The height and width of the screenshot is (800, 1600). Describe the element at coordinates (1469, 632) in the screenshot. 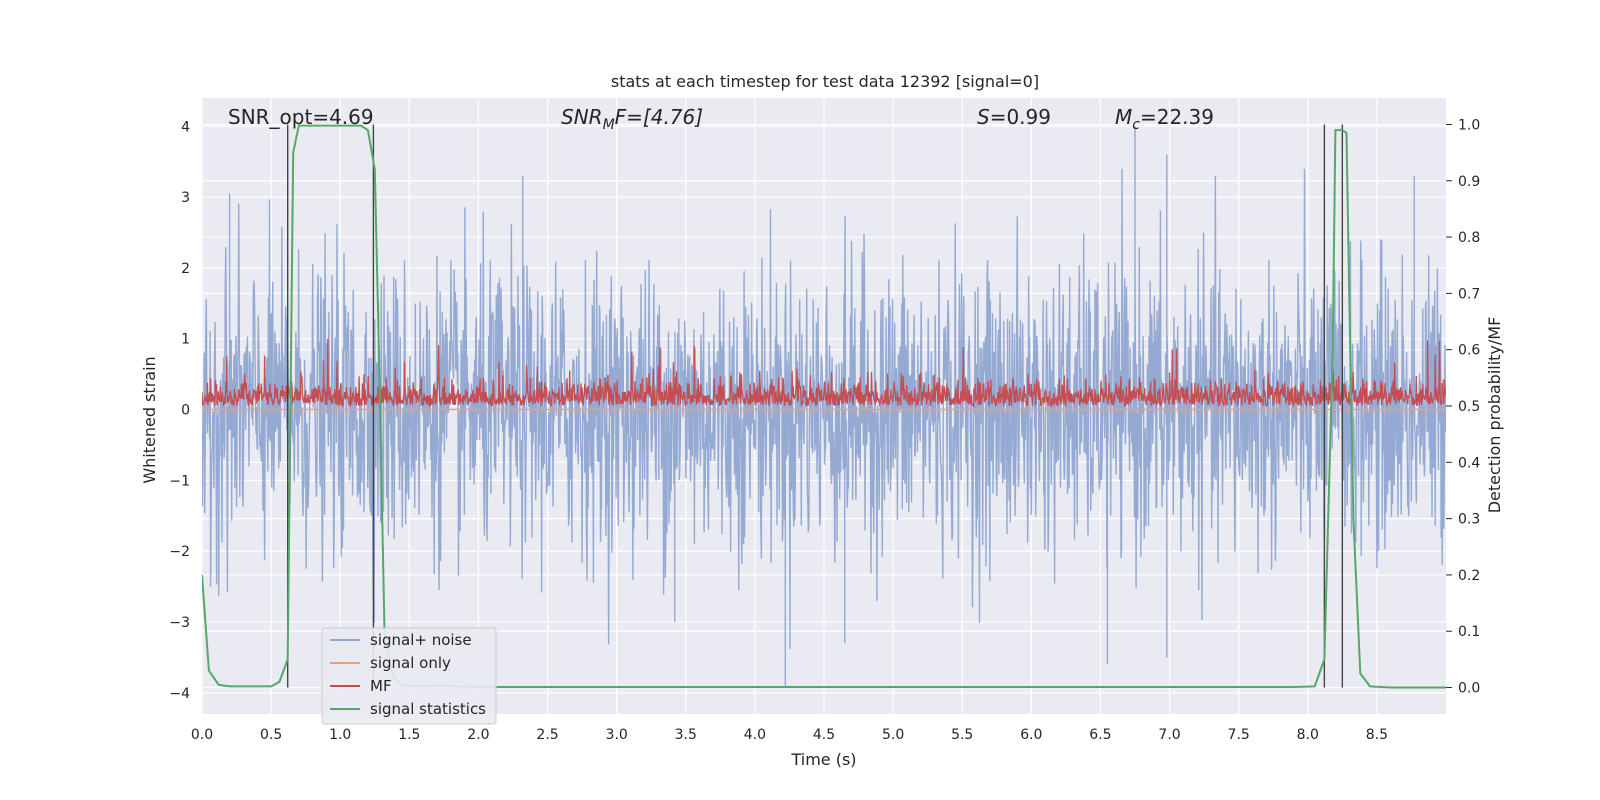

I see `y2-tick-label: 0.1` at that location.